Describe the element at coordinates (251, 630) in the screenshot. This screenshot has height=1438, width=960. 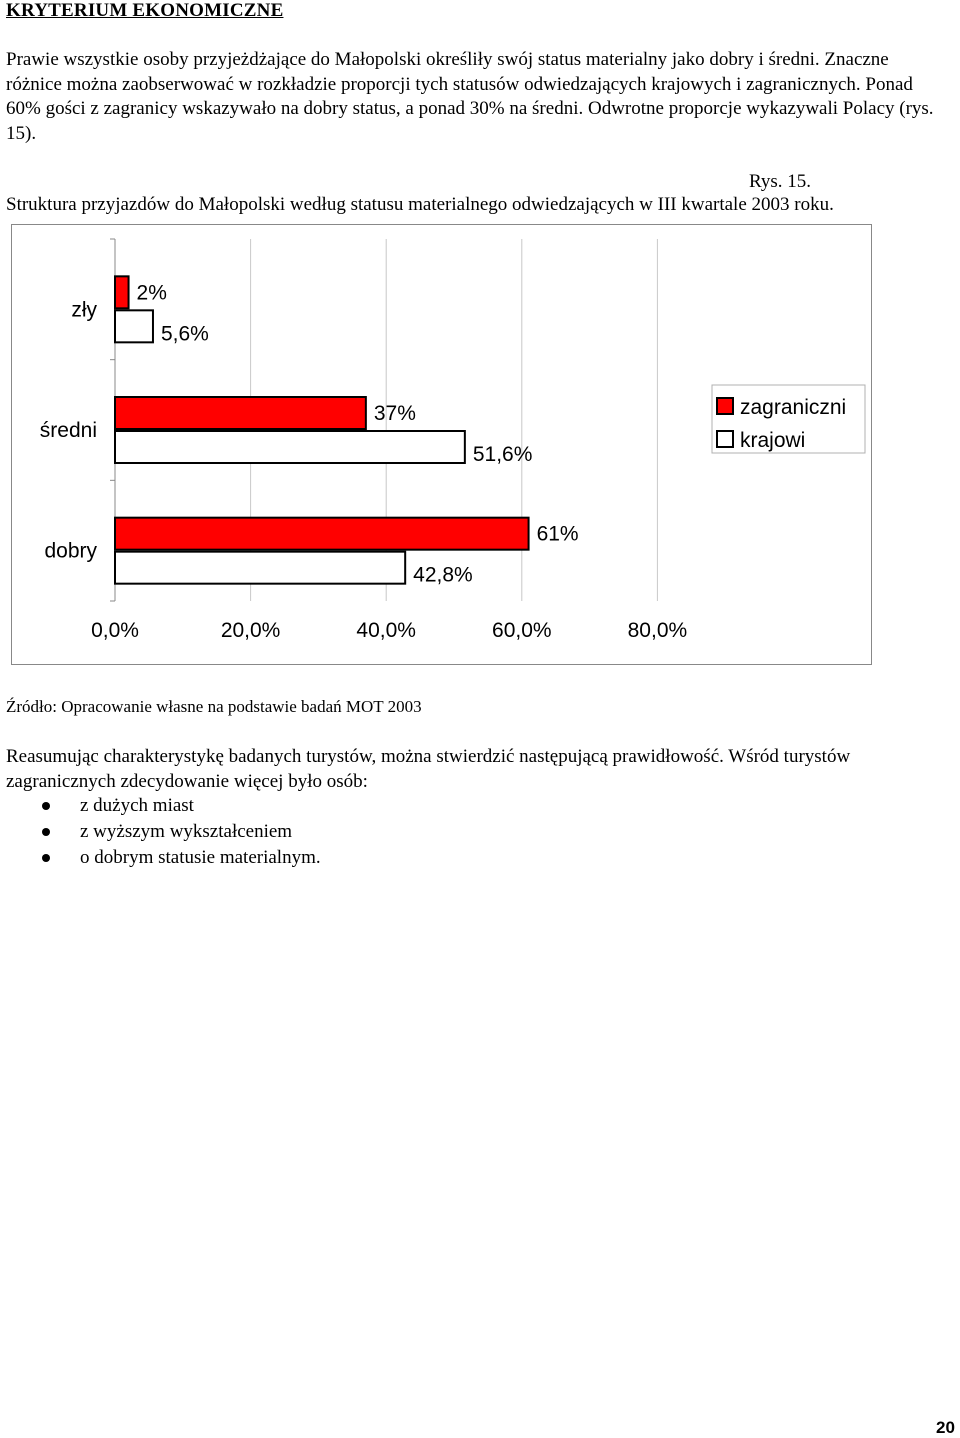
I see `x-tick-label: 20,0%` at that location.